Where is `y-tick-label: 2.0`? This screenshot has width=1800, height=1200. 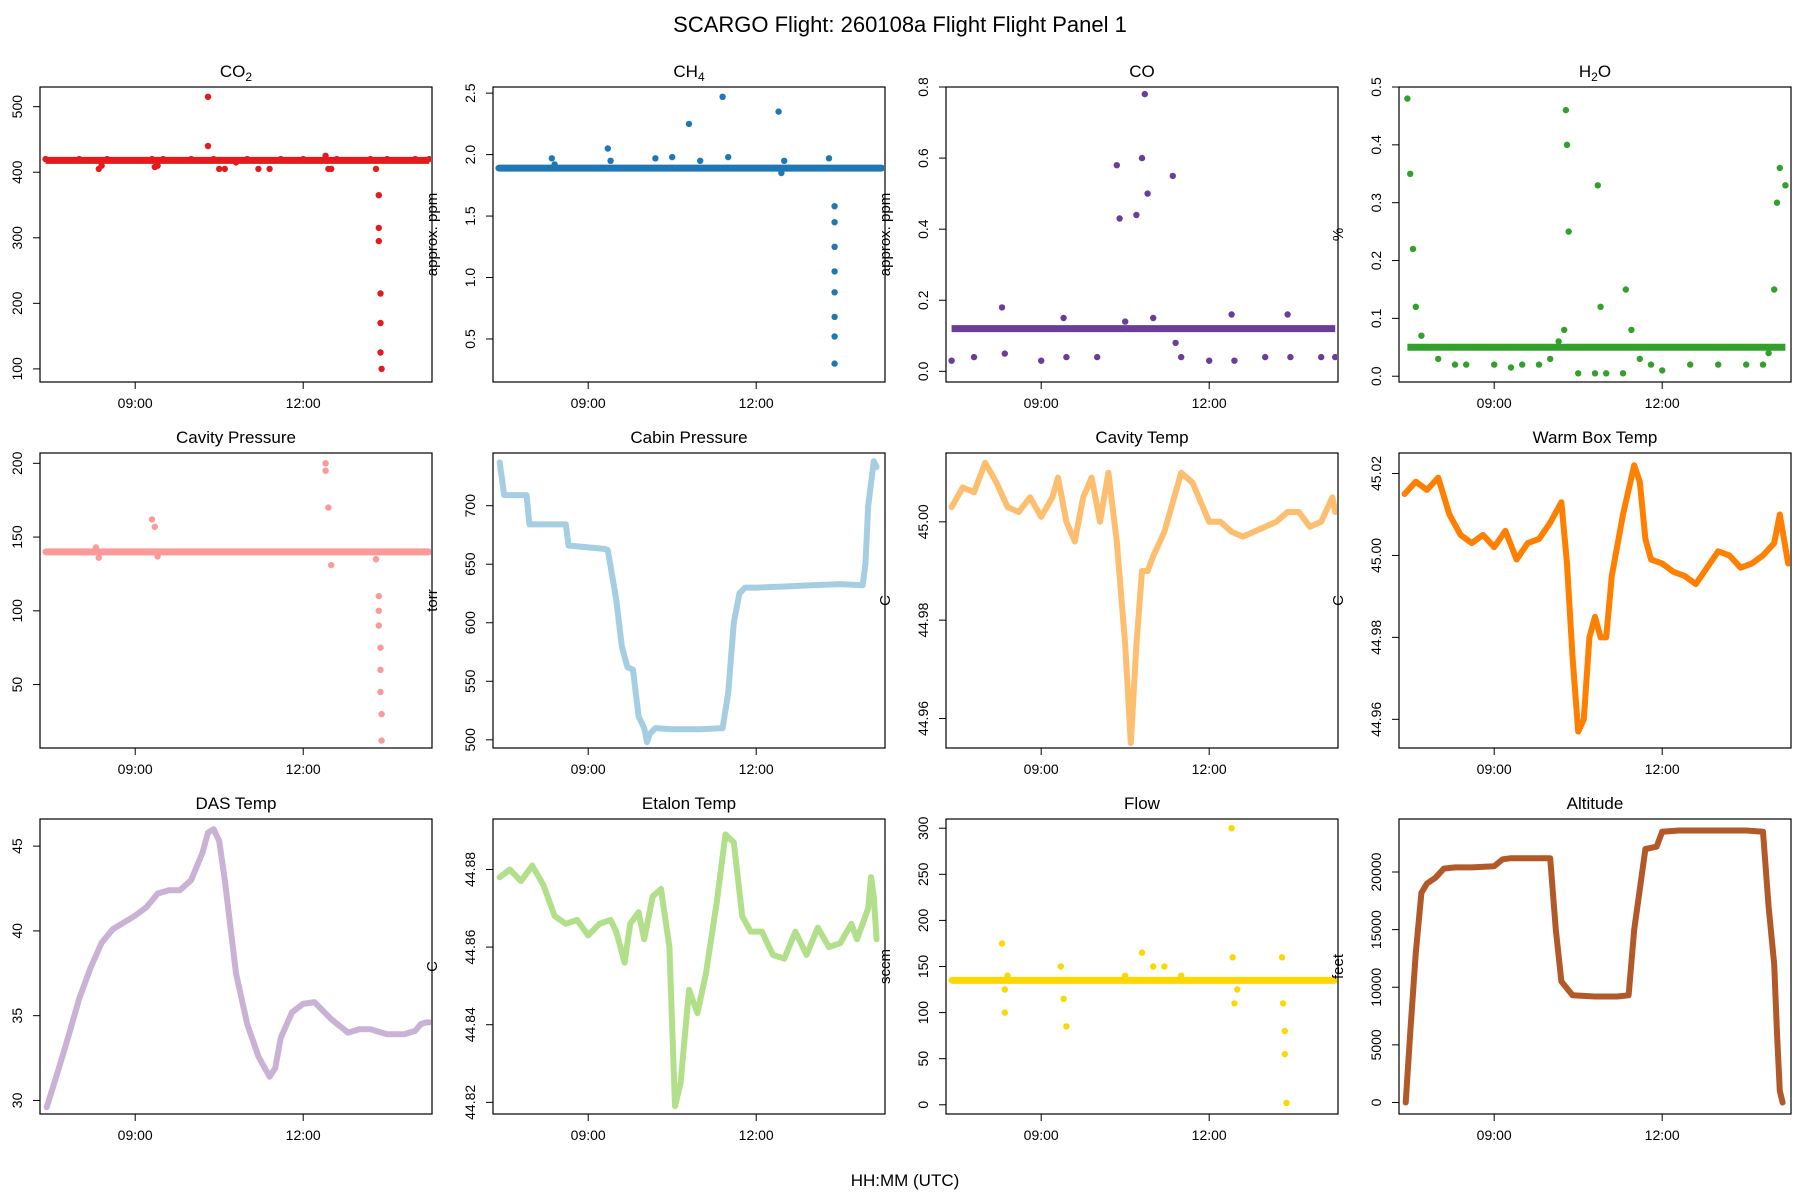
y-tick-label: 2.0 is located at coordinates (470, 155).